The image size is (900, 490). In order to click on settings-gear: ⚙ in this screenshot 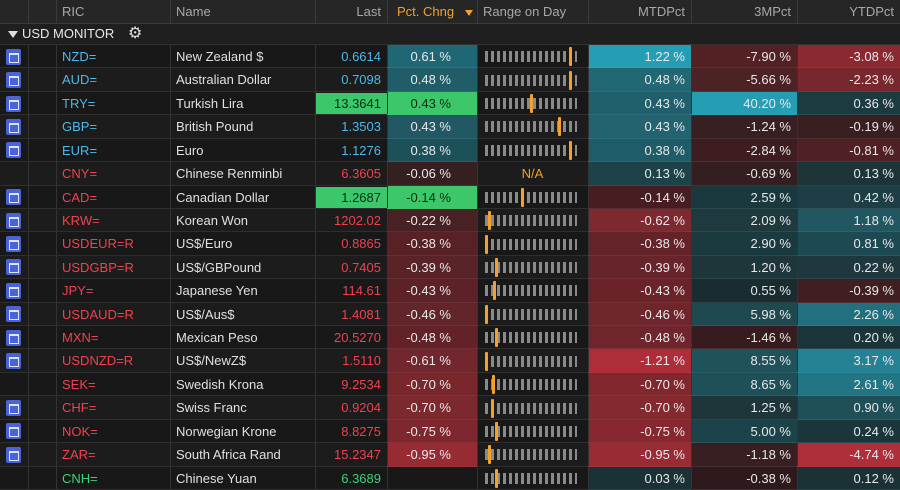, I will do `click(135, 33)`.